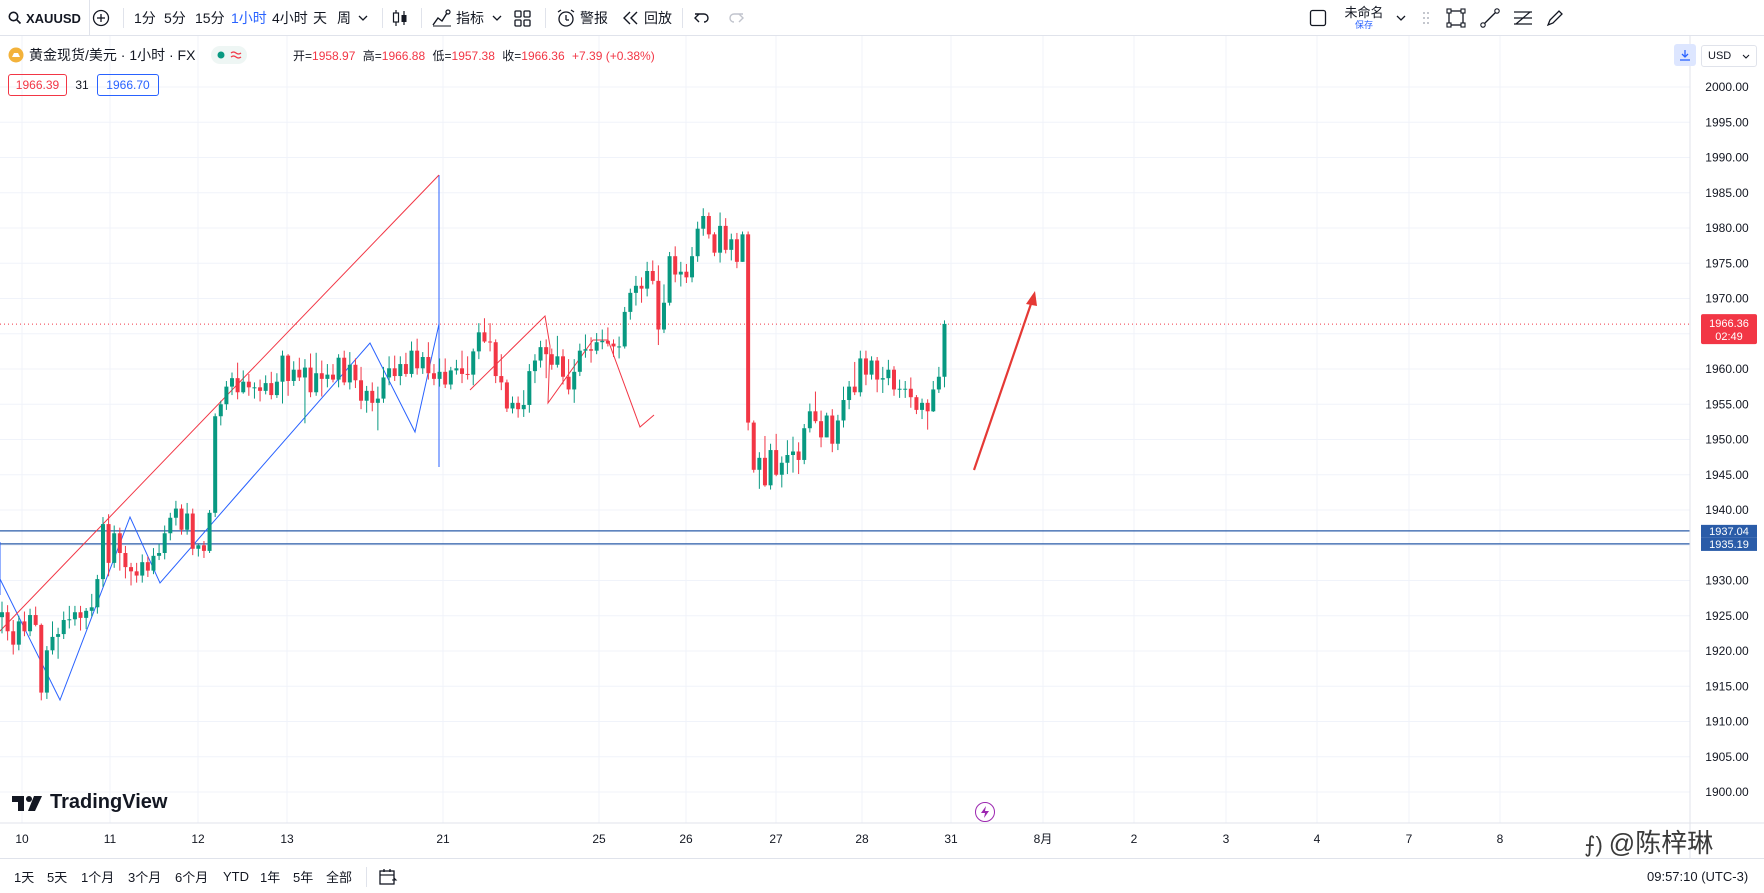  Describe the element at coordinates (344, 18) in the screenshot. I see `interval-1w: 周` at that location.